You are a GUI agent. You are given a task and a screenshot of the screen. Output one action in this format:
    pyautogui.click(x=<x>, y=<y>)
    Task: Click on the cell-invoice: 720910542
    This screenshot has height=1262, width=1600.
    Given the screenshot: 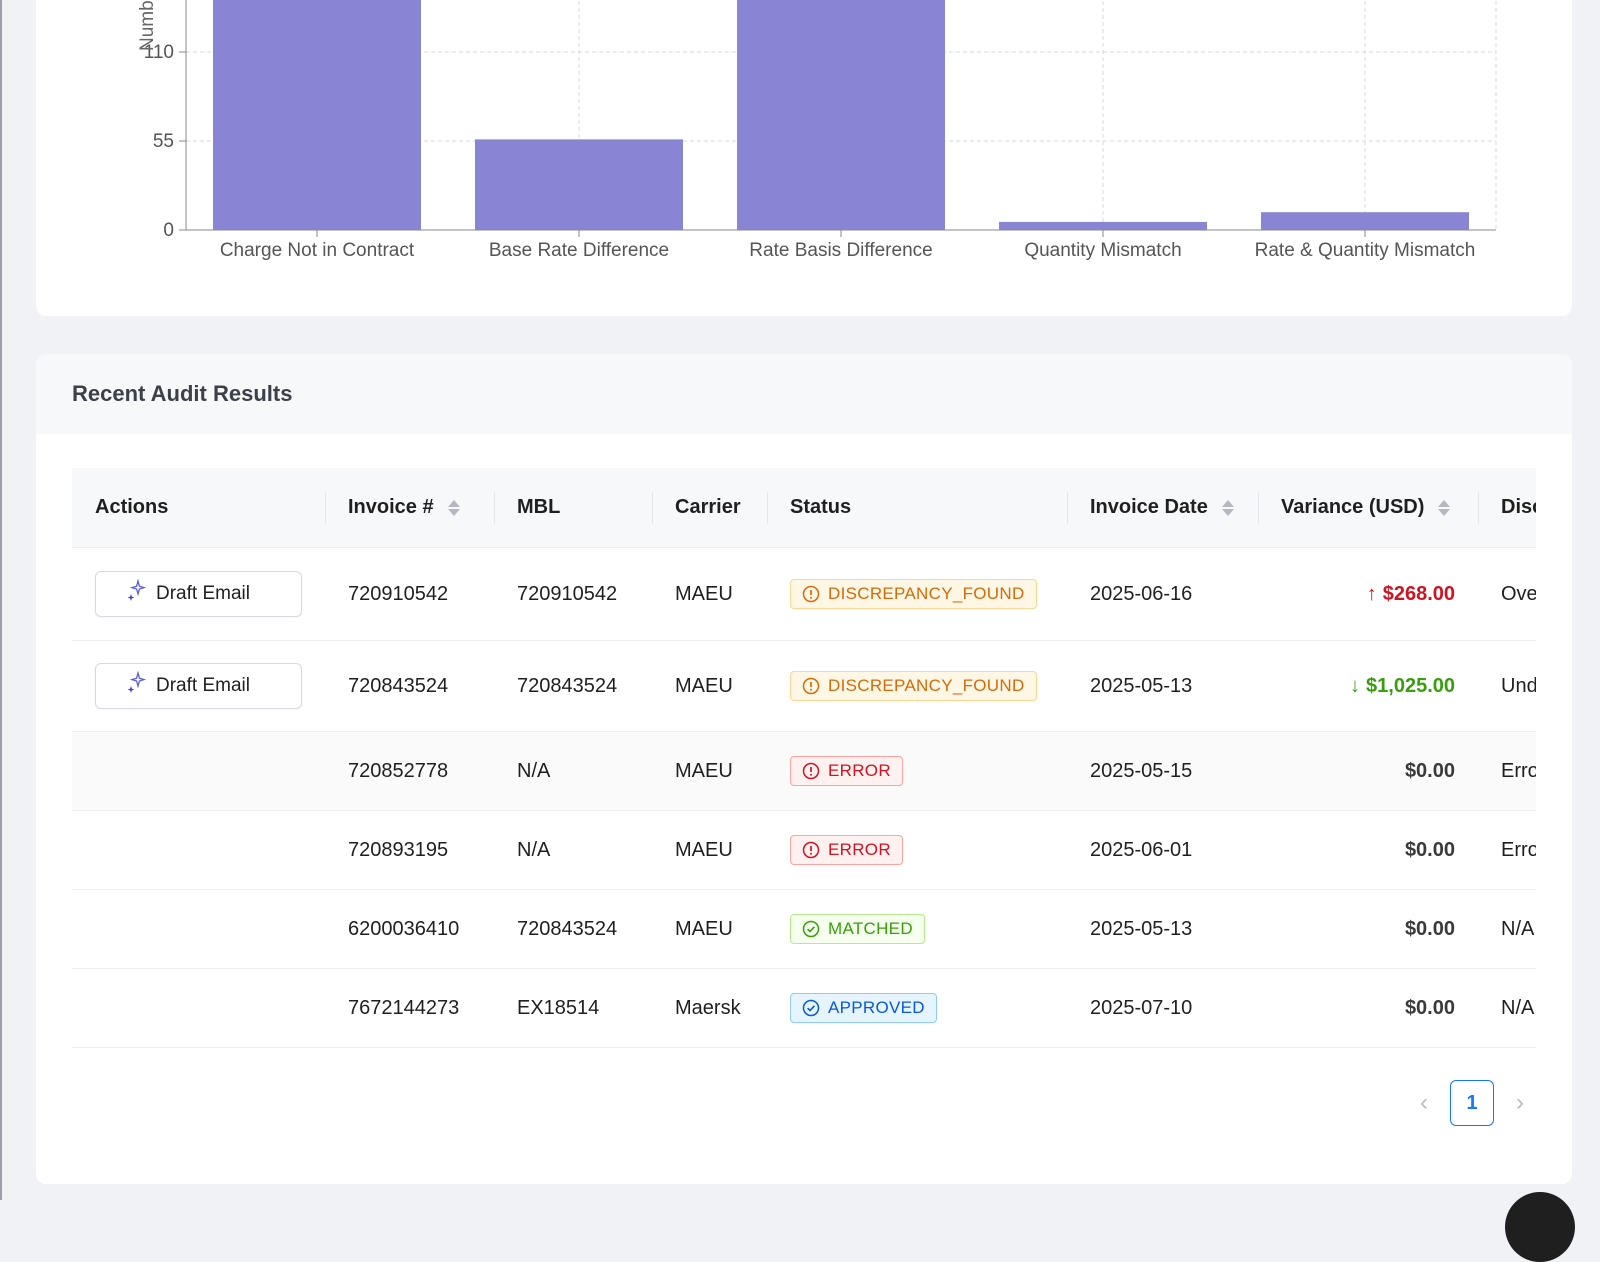 What is the action you would take?
    pyautogui.click(x=409, y=594)
    